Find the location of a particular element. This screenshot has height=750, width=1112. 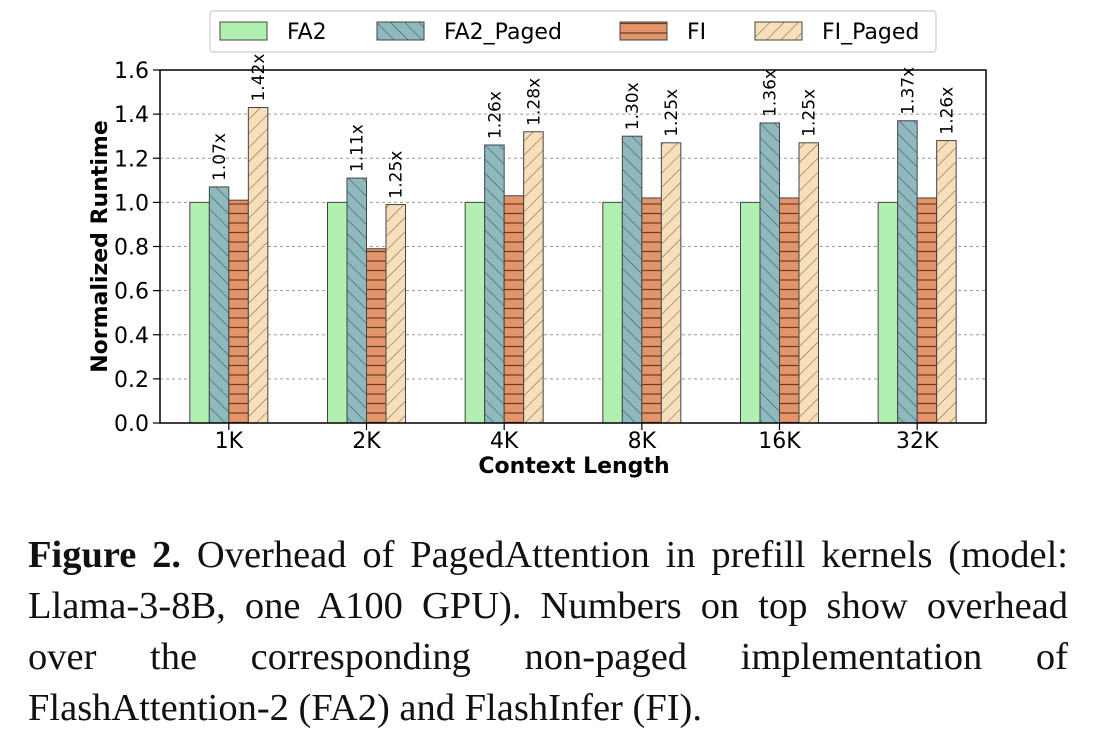

x-tick-label: 32K is located at coordinates (917, 441).